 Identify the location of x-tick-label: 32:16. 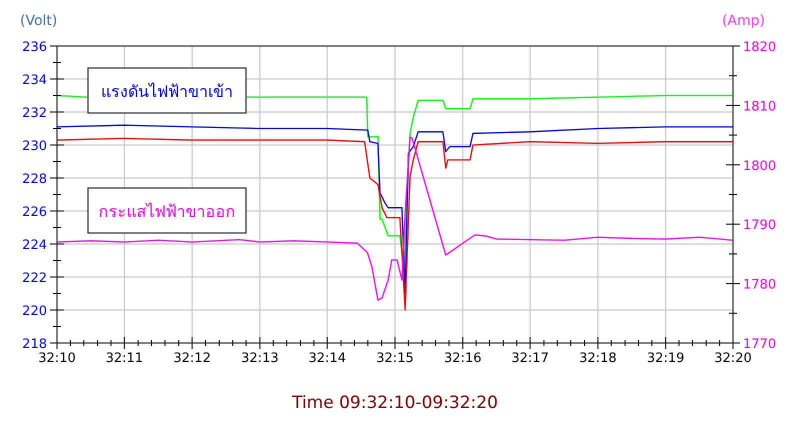
(463, 358).